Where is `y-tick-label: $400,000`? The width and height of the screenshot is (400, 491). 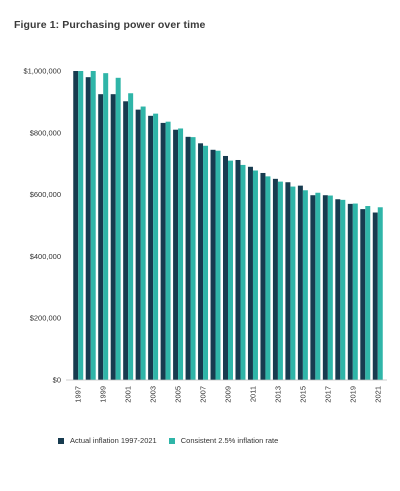 y-tick-label: $400,000 is located at coordinates (45, 256).